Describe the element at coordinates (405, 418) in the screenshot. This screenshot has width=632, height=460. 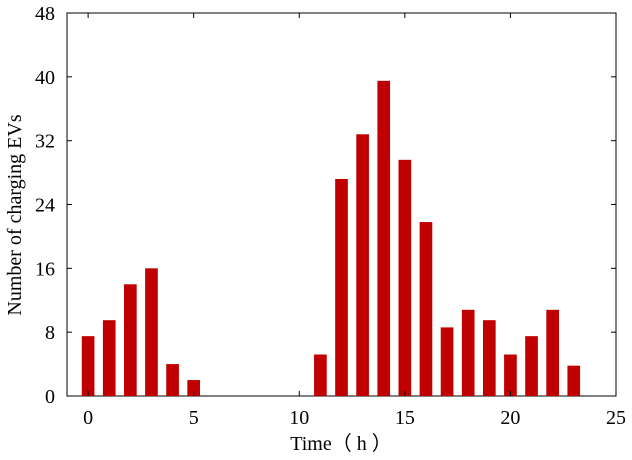
I see `x-tick-label-15: 15` at that location.